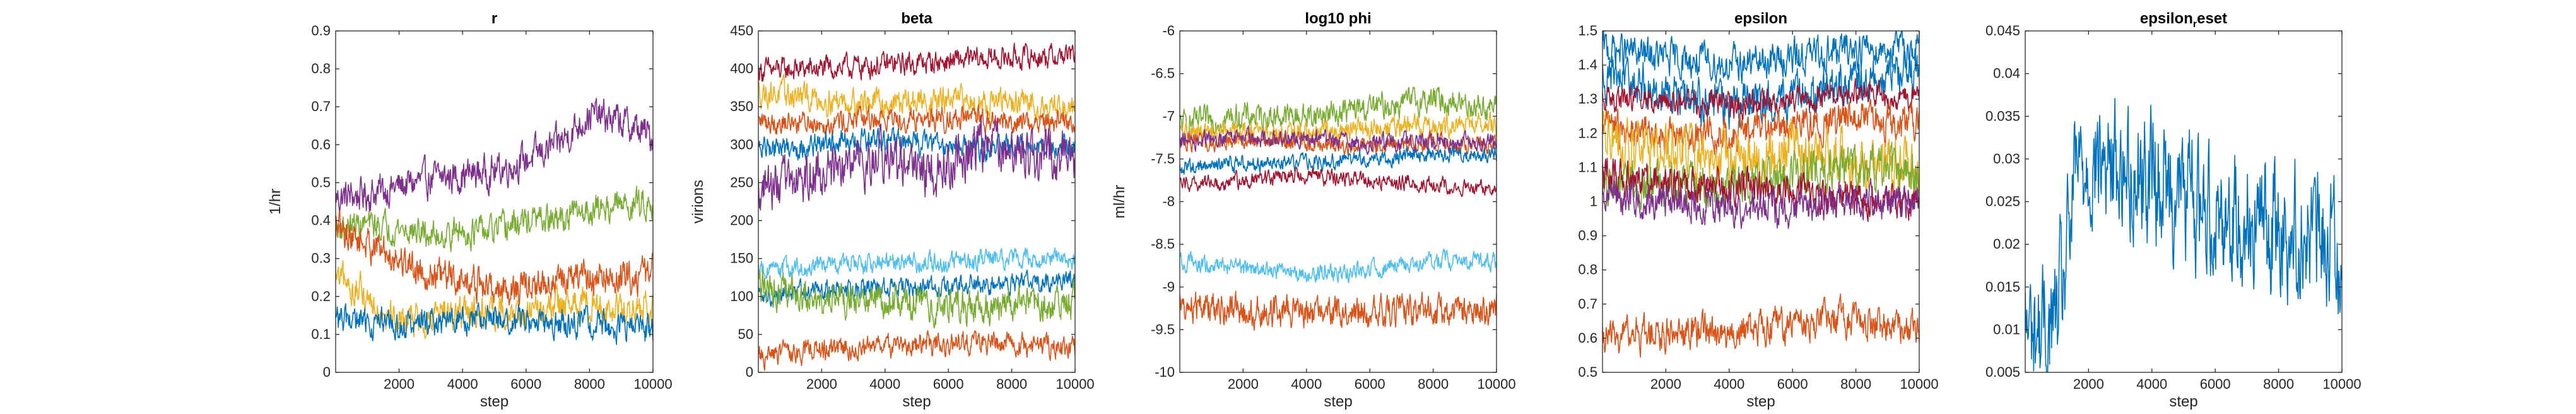 The height and width of the screenshot is (414, 2576). Describe the element at coordinates (2002, 202) in the screenshot. I see `y-tick-label: 0.025` at that location.